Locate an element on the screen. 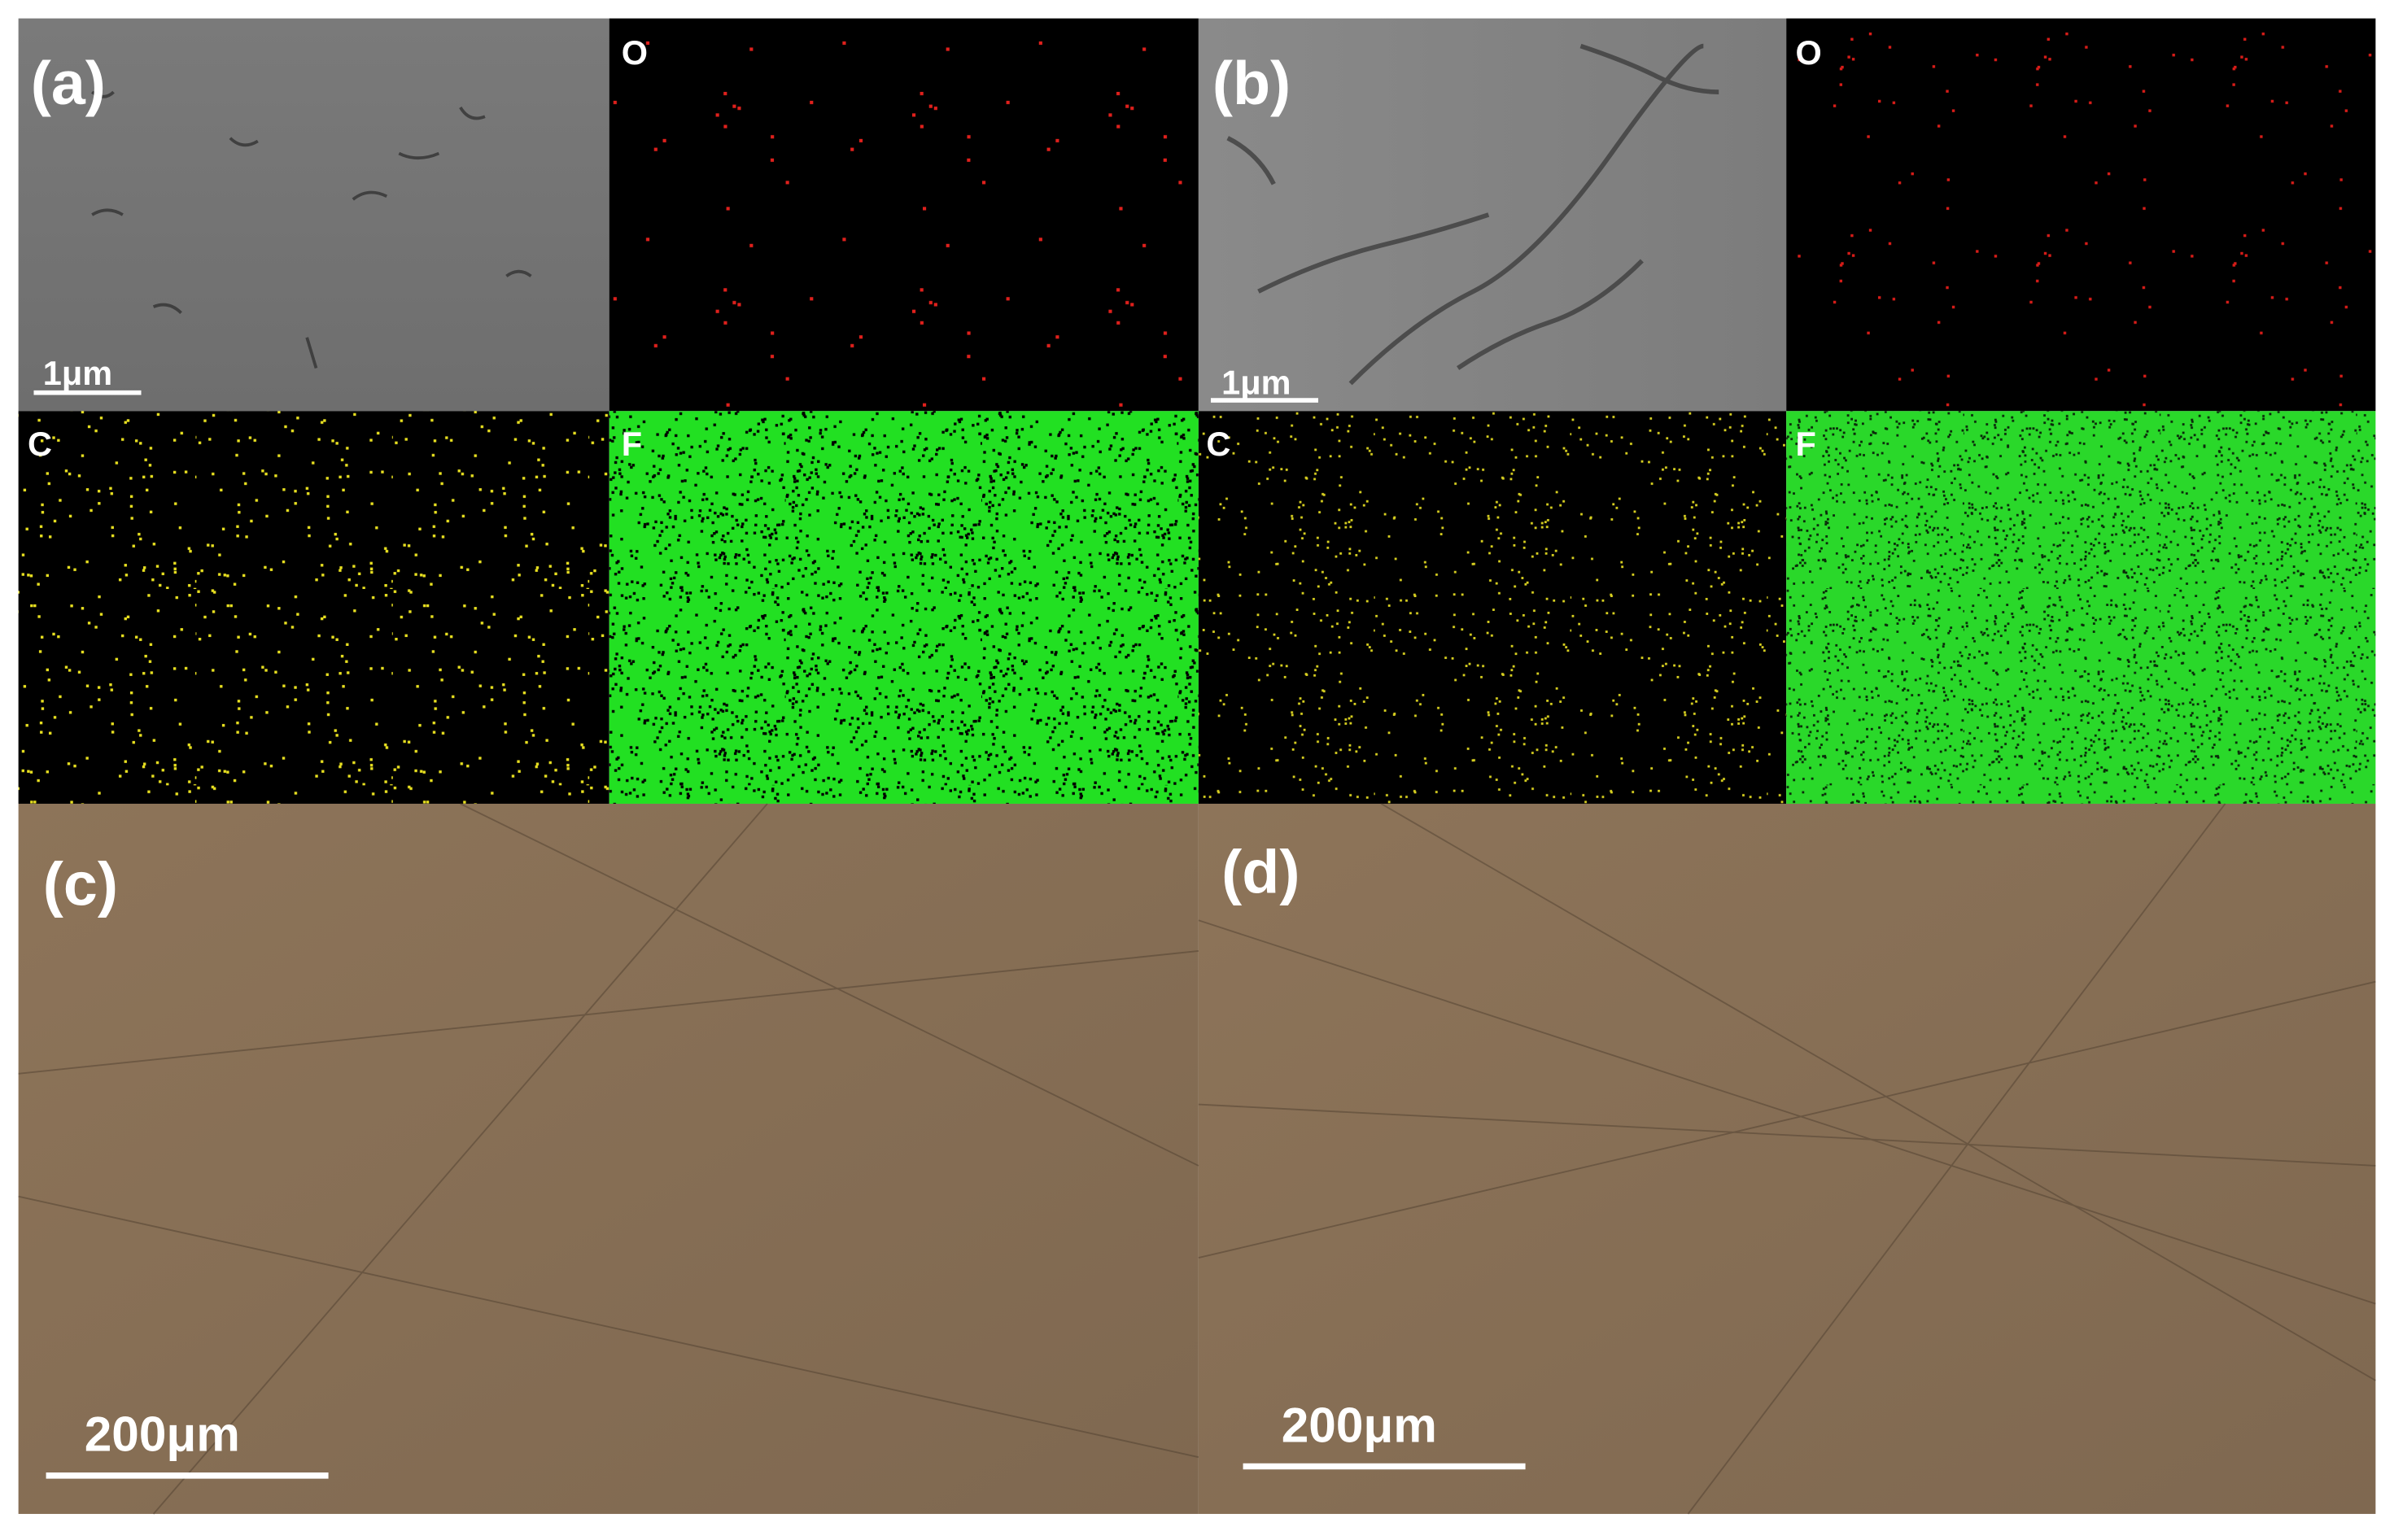 The image size is (2394, 1540). panel-label: (b) is located at coordinates (1251, 83).